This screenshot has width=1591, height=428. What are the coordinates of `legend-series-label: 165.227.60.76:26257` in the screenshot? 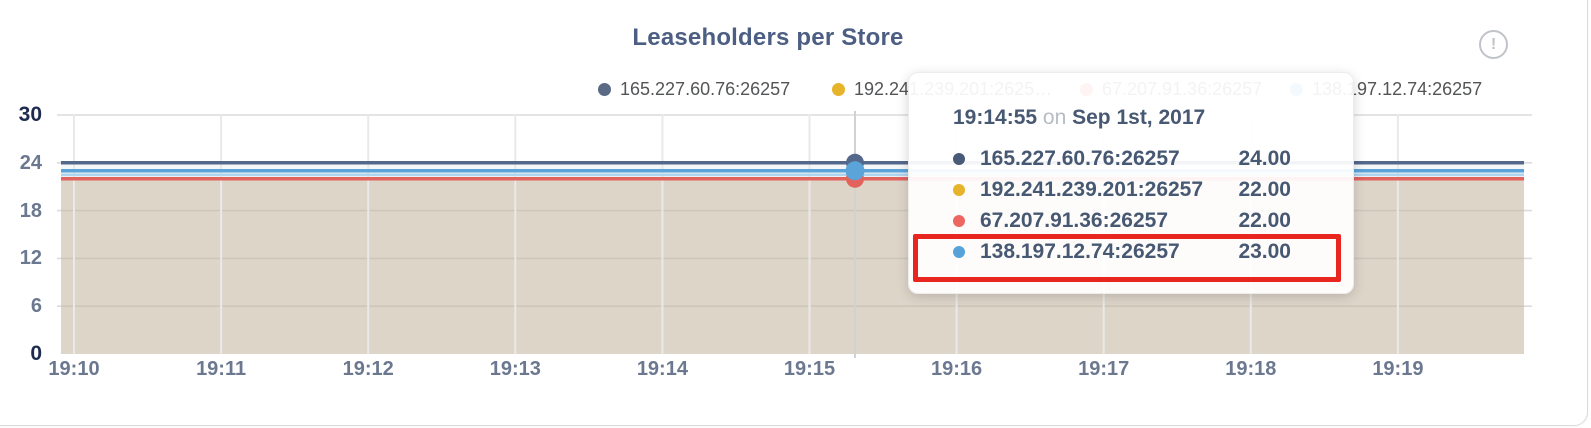 It's located at (705, 88).